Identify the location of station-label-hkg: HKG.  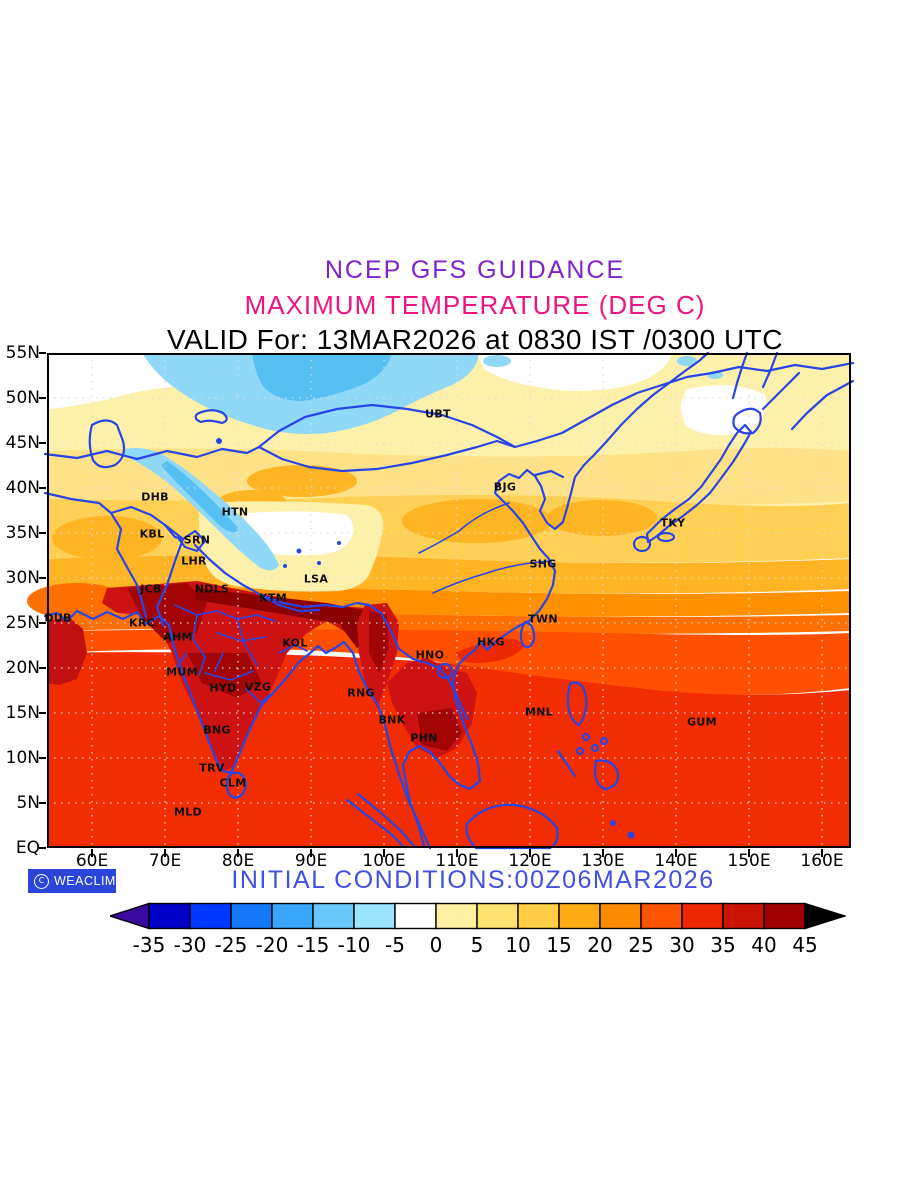
(491, 642).